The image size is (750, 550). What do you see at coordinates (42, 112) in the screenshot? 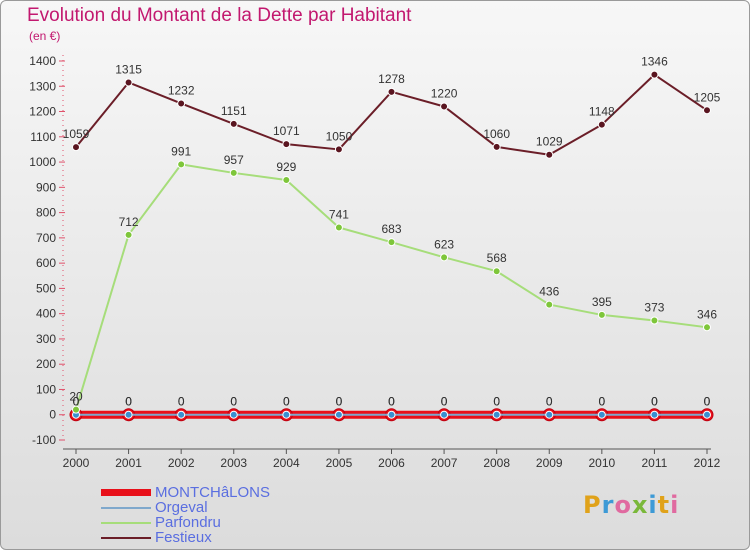
I see `y-tick-label: 1200` at bounding box center [42, 112].